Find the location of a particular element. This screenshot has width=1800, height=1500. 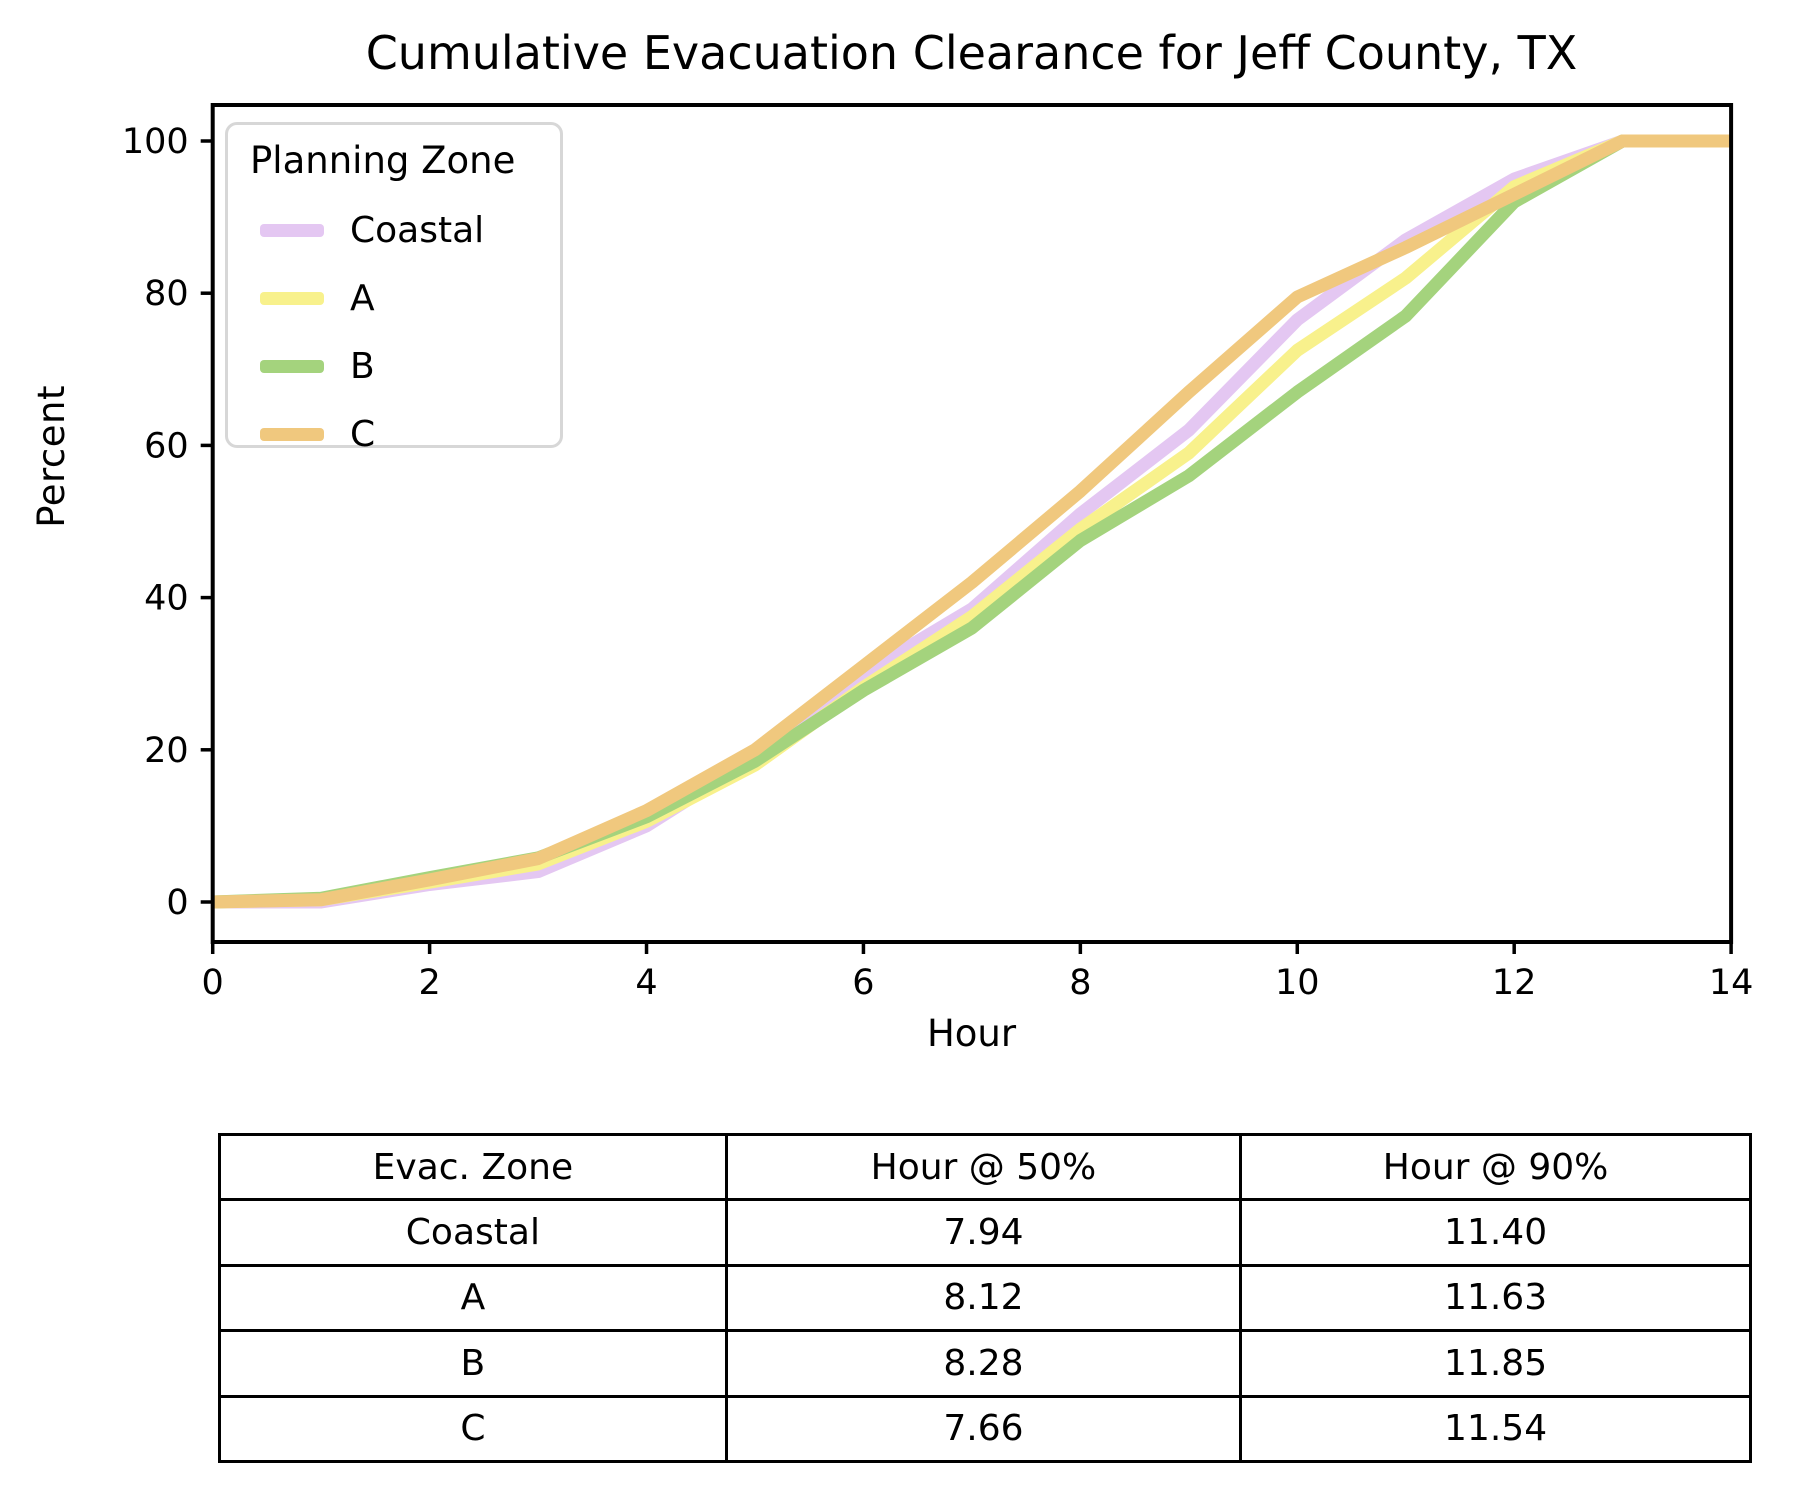

y-axis-label: Percent is located at coordinates (51, 456).